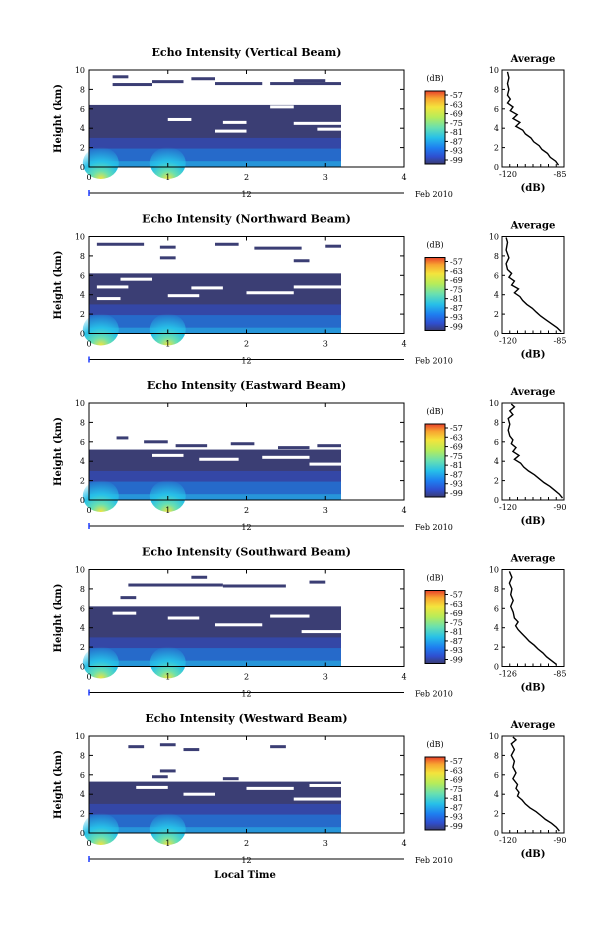 This screenshot has height=929, width=616. I want to click on average-x-tick-label: -85, so click(560, 174).